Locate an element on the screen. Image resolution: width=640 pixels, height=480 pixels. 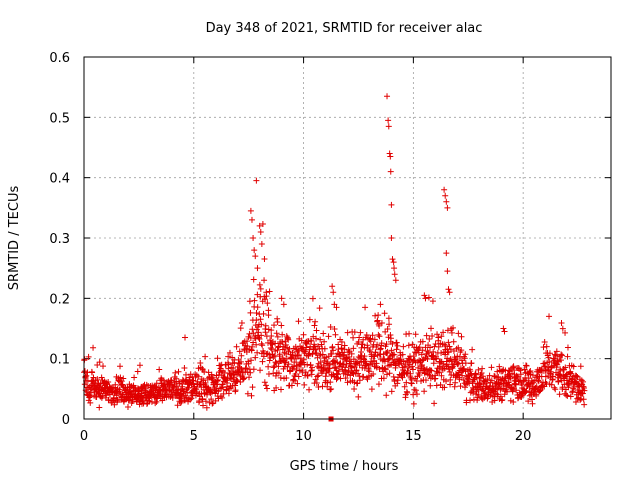
x-tick-label: 15 is located at coordinates (413, 436).